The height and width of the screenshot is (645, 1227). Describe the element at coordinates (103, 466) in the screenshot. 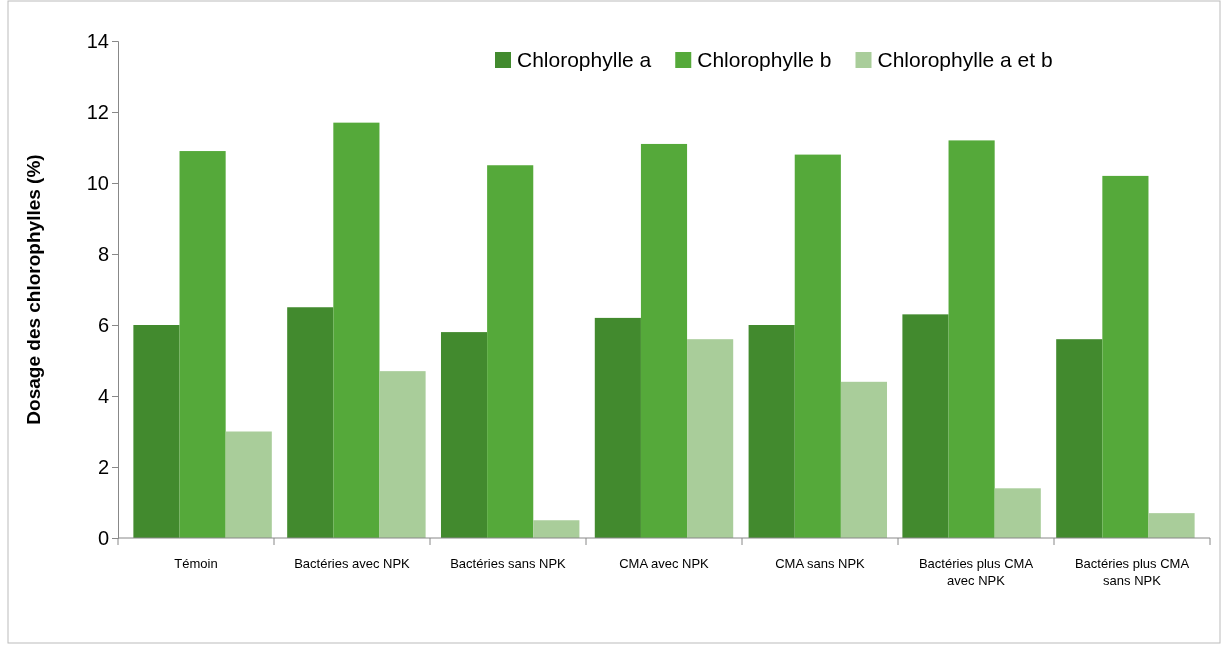

I see `y-tick-label: 2` at that location.